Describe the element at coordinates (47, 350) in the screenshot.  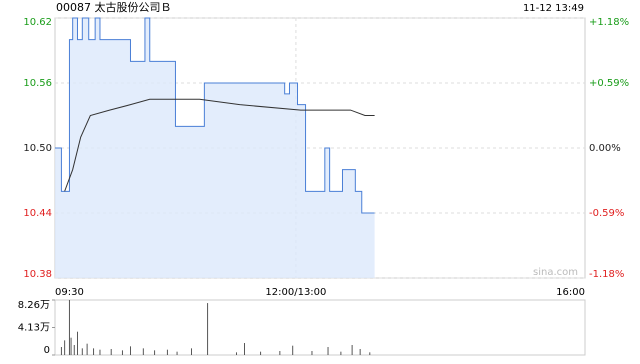
I see `y-tick-label: 0` at that location.